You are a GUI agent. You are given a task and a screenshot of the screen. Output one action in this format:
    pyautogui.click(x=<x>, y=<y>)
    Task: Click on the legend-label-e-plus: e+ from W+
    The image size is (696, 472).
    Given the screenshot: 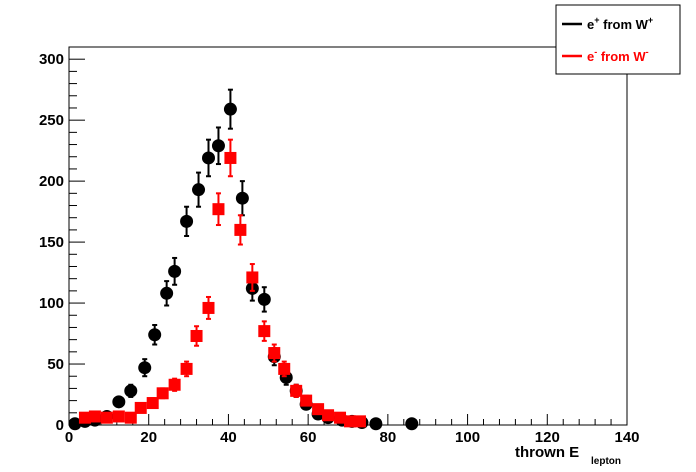 What is the action you would take?
    pyautogui.click(x=620, y=23)
    